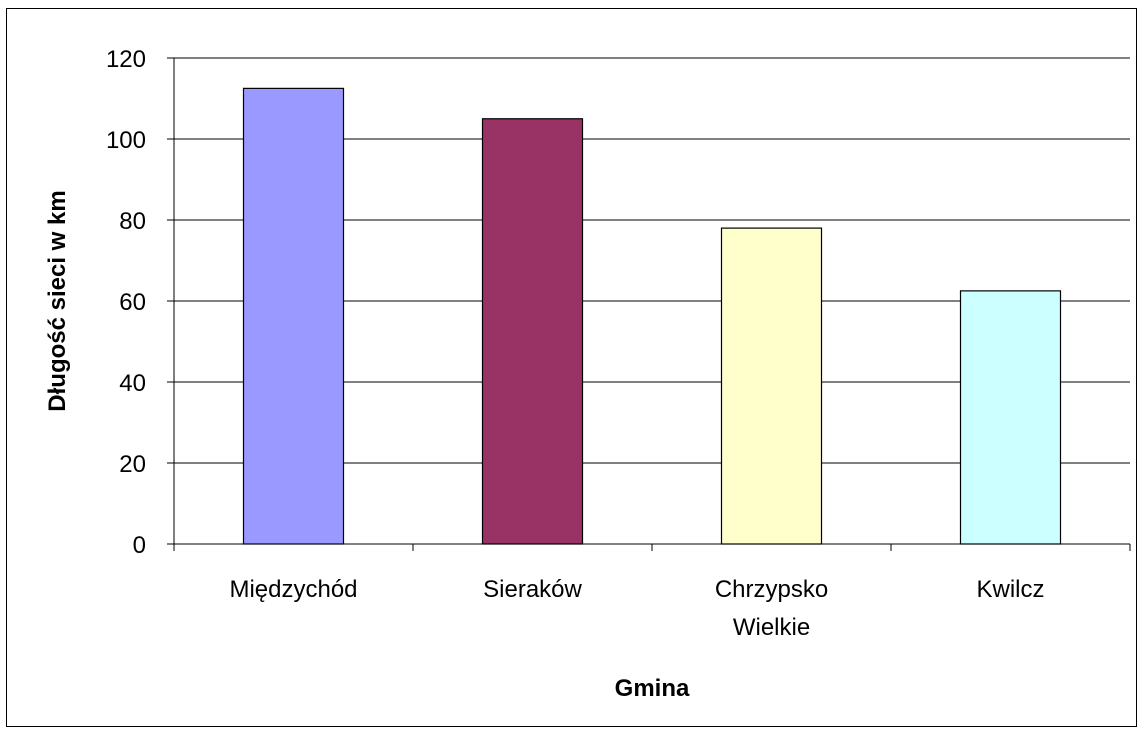 This screenshot has height=731, width=1141. What do you see at coordinates (126, 140) in the screenshot?
I see `y-tick-label: 100` at bounding box center [126, 140].